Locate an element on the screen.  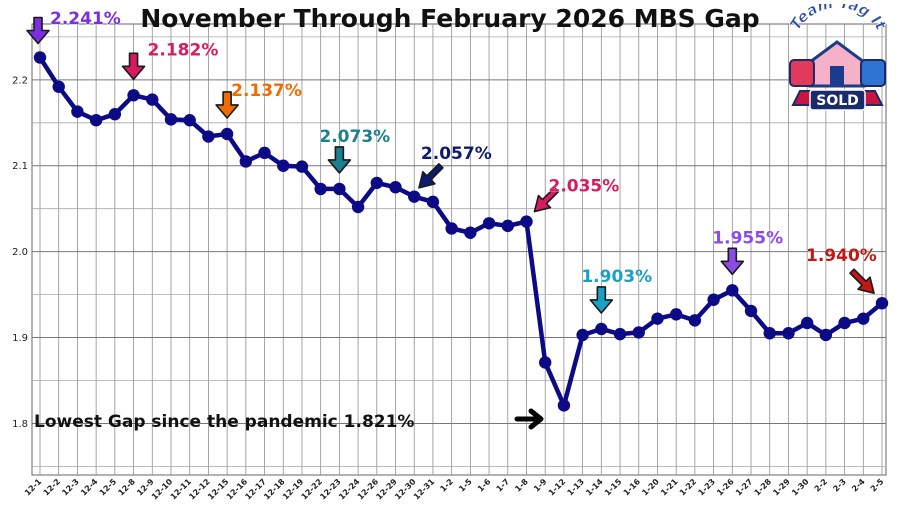
x-tick-label: 12-8 is located at coordinates (126, 487).